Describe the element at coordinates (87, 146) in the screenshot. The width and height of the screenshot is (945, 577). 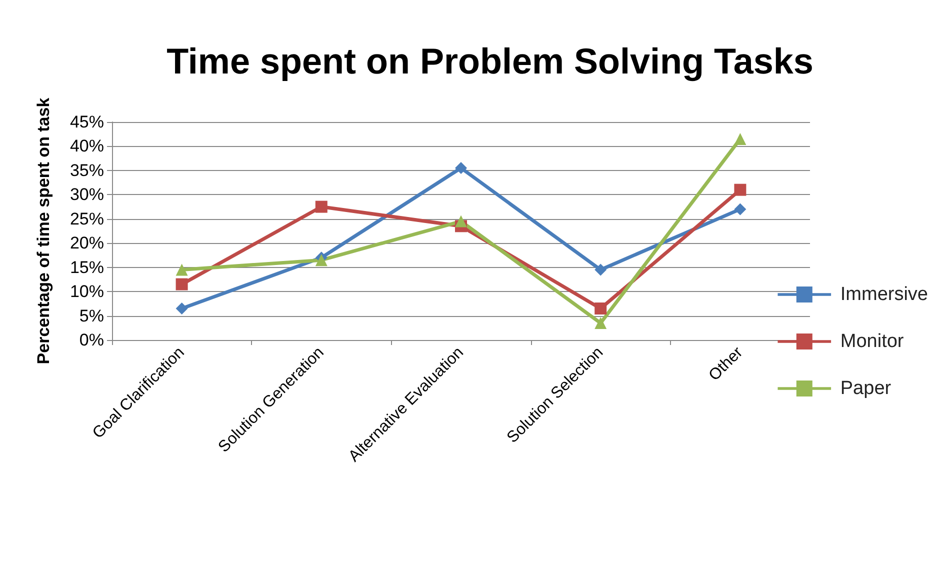
I see `y-tick-label: 40%` at that location.